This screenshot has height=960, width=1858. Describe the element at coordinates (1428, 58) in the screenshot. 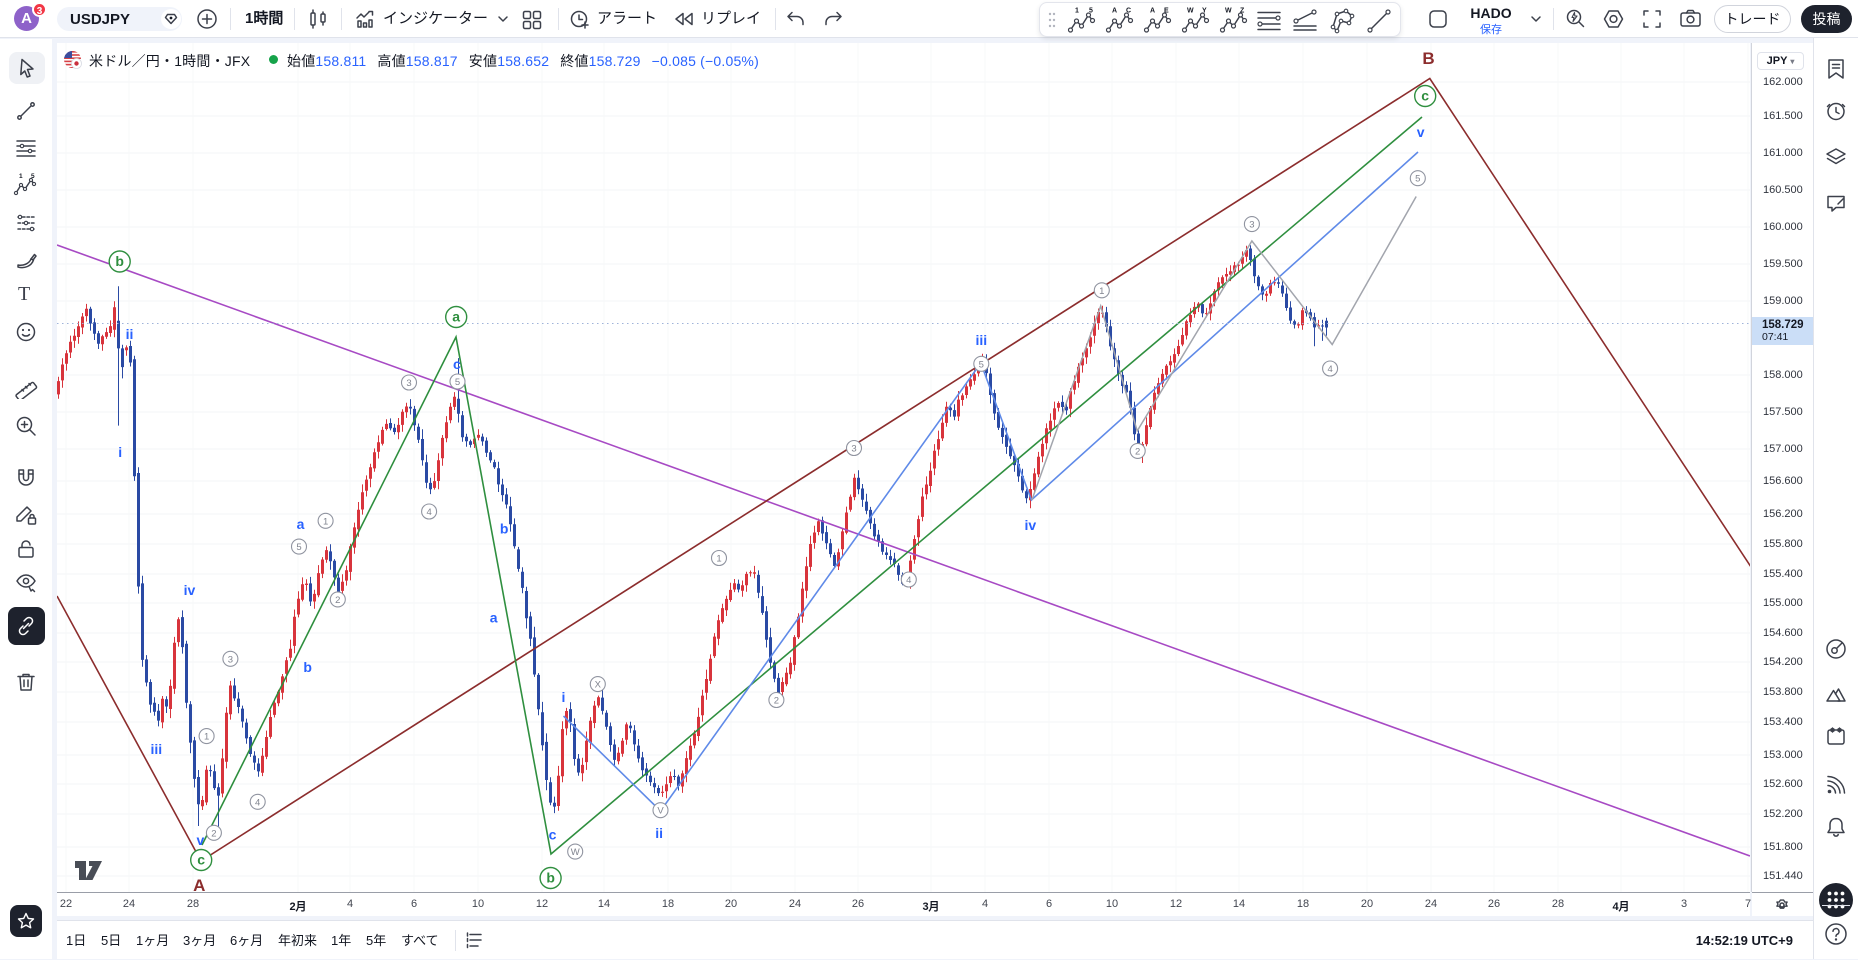

I see `svg-text: B` at that location.